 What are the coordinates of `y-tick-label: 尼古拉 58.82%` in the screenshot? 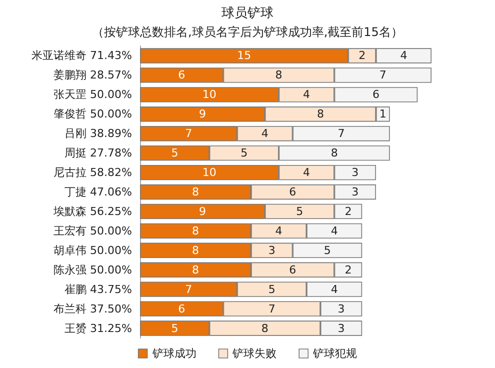 It's located at (93, 173).